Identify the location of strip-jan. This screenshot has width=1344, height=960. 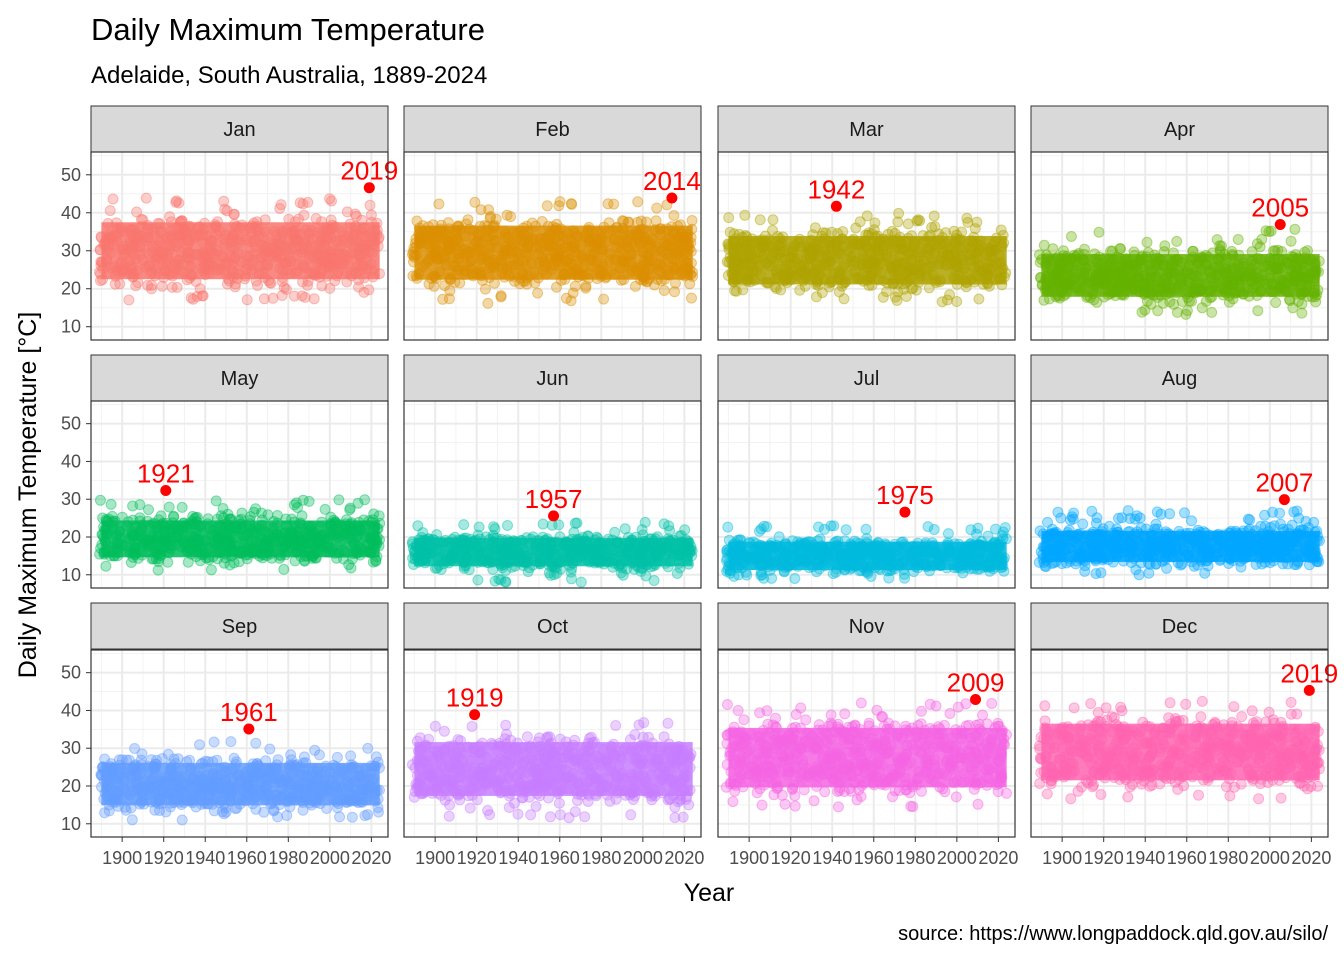
(239, 129).